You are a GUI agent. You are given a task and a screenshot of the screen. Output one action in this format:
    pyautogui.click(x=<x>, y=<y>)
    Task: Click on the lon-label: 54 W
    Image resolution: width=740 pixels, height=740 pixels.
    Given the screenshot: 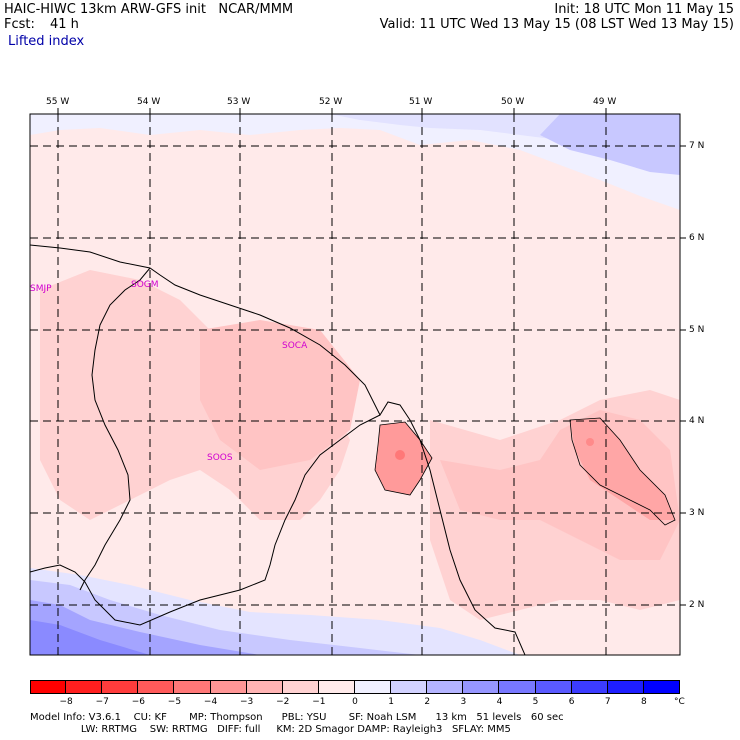 What is the action you would take?
    pyautogui.click(x=149, y=102)
    